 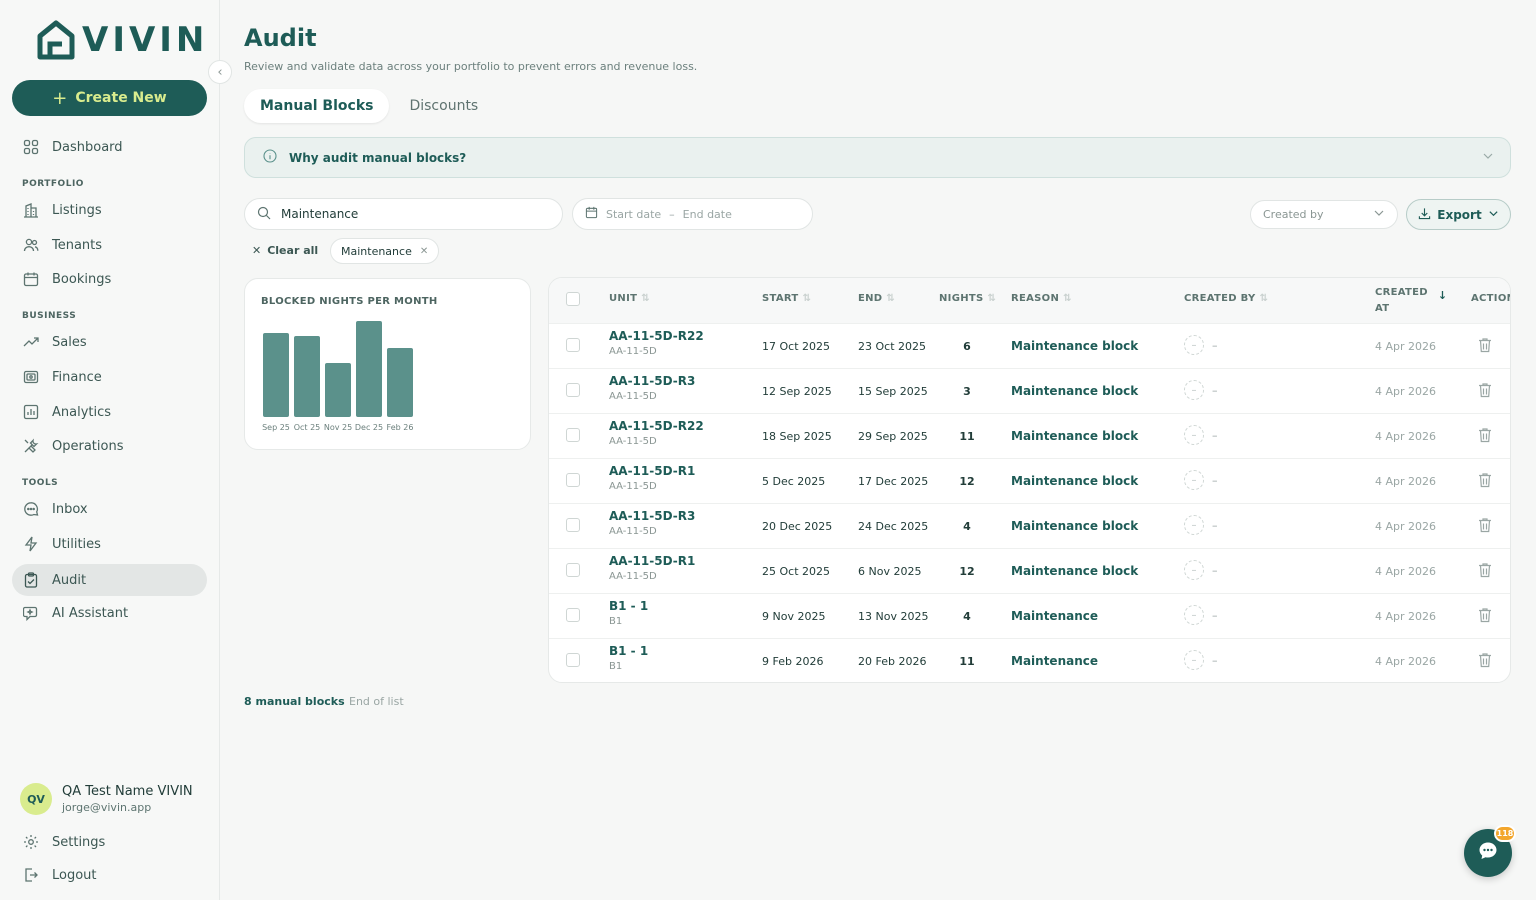 What do you see at coordinates (109, 875) in the screenshot?
I see `sidebar-item-logout: Logout` at bounding box center [109, 875].